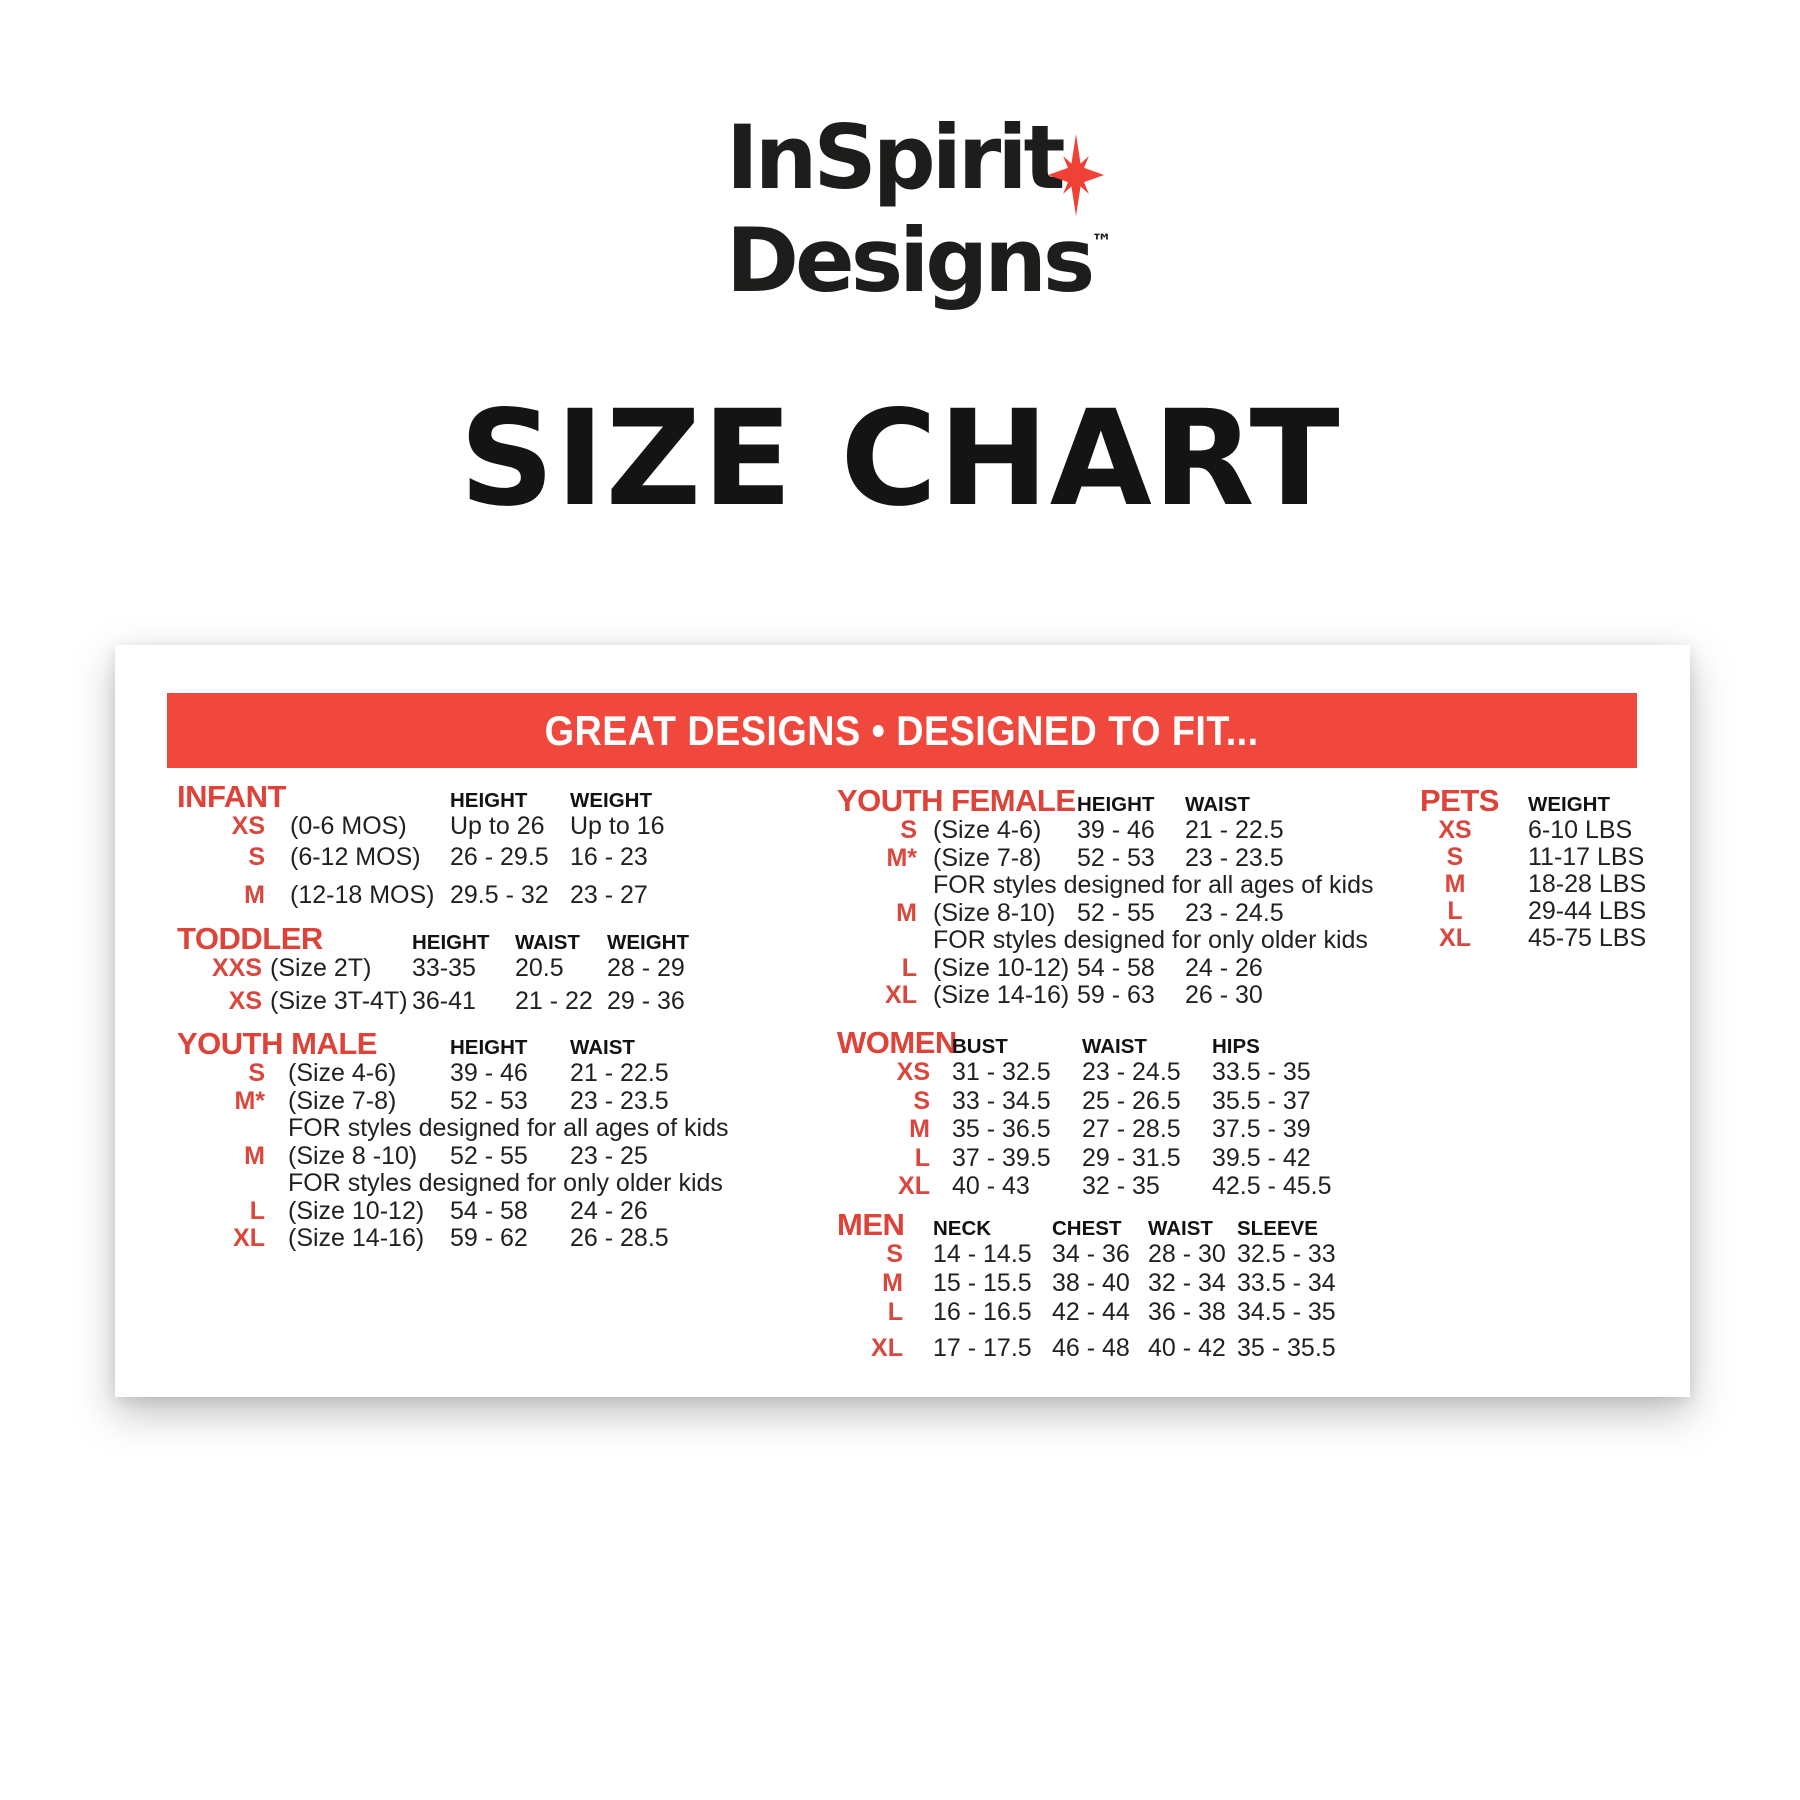 This screenshot has width=1800, height=1800. I want to click on section-header-row: YOUTH FEMALE HEIGHT WAIST, so click(1105, 801).